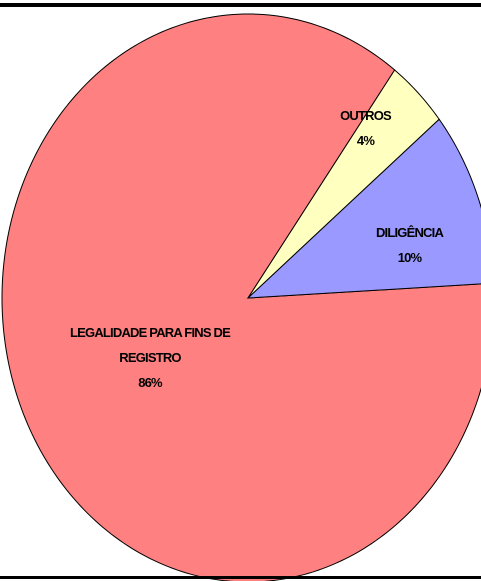  I want to click on bottom-border, so click(240, 577).